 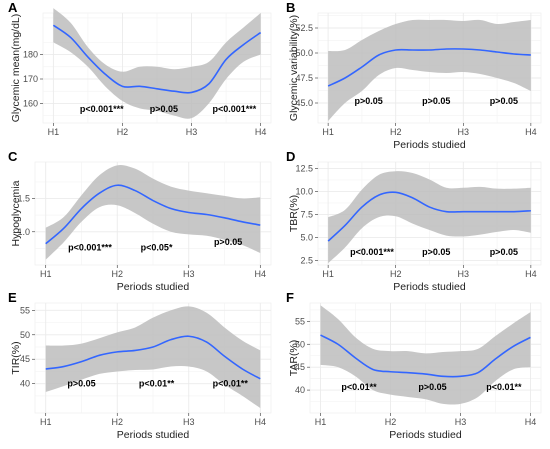 I want to click on y-tick-label: 1.0, so click(x=23, y=232).